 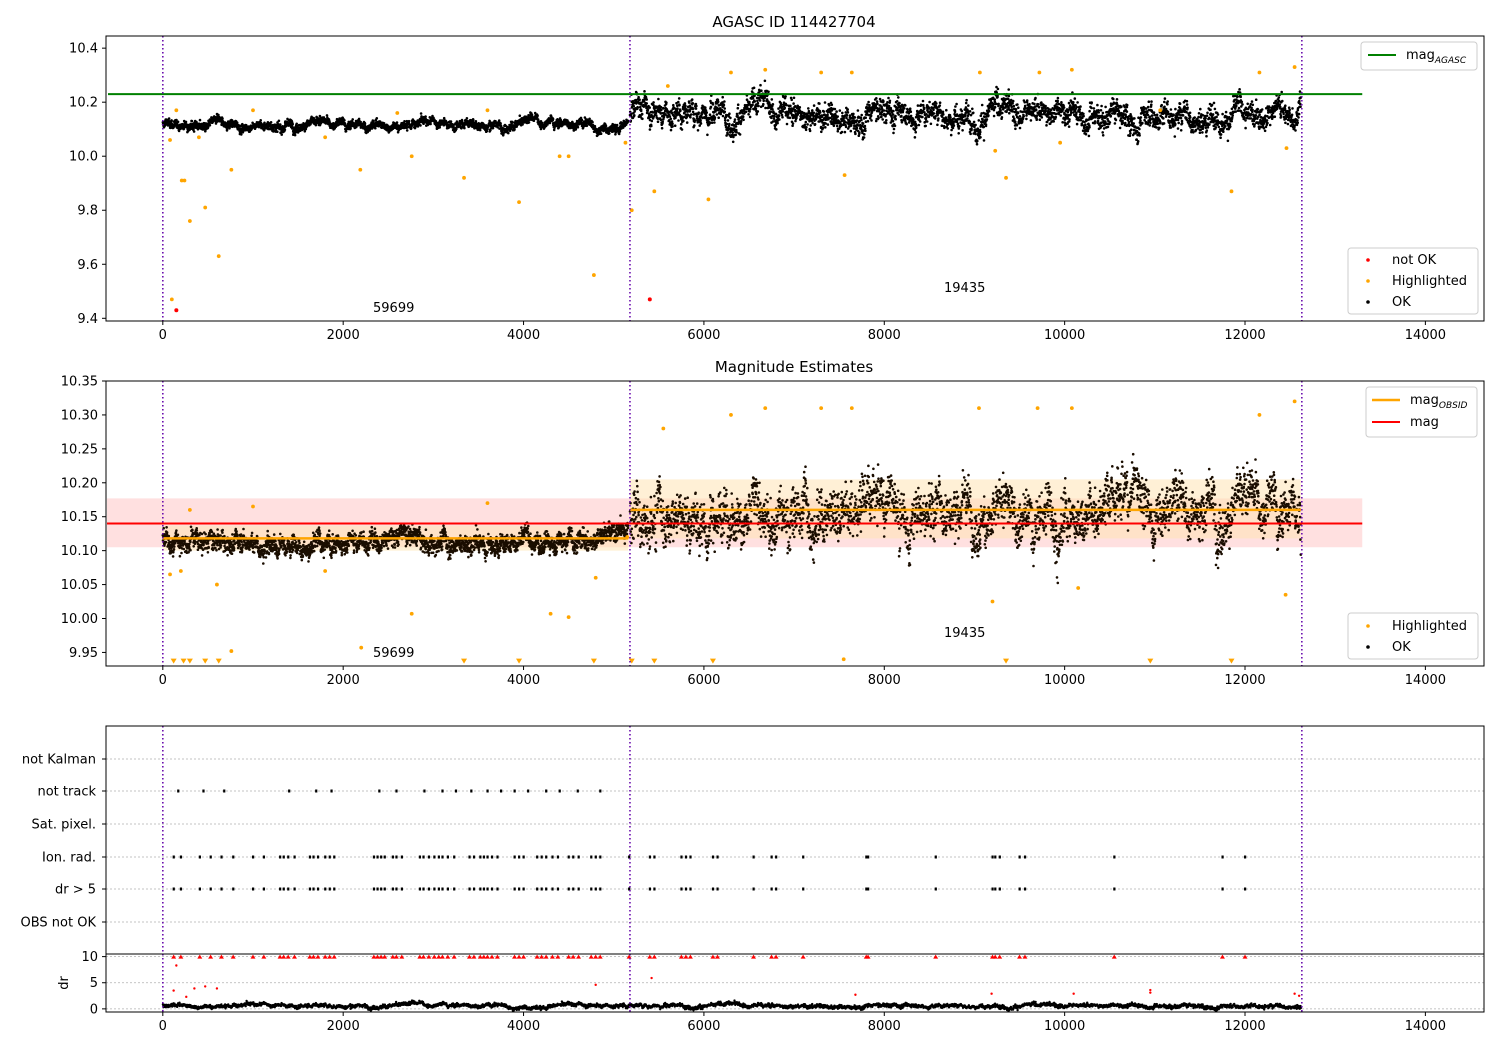 I want to click on y-tick-label: 0, so click(x=94, y=1009).